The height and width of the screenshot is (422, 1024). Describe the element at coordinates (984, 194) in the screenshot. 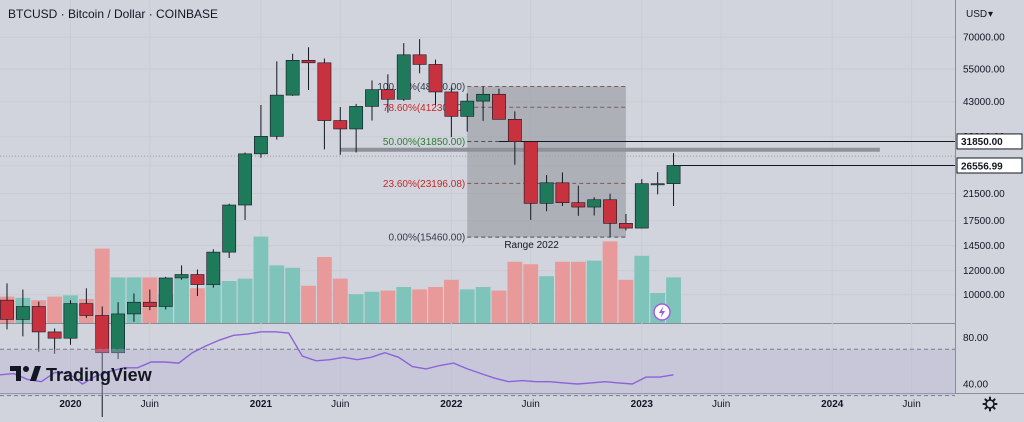

I see `price-tick-label: 21500.00` at that location.